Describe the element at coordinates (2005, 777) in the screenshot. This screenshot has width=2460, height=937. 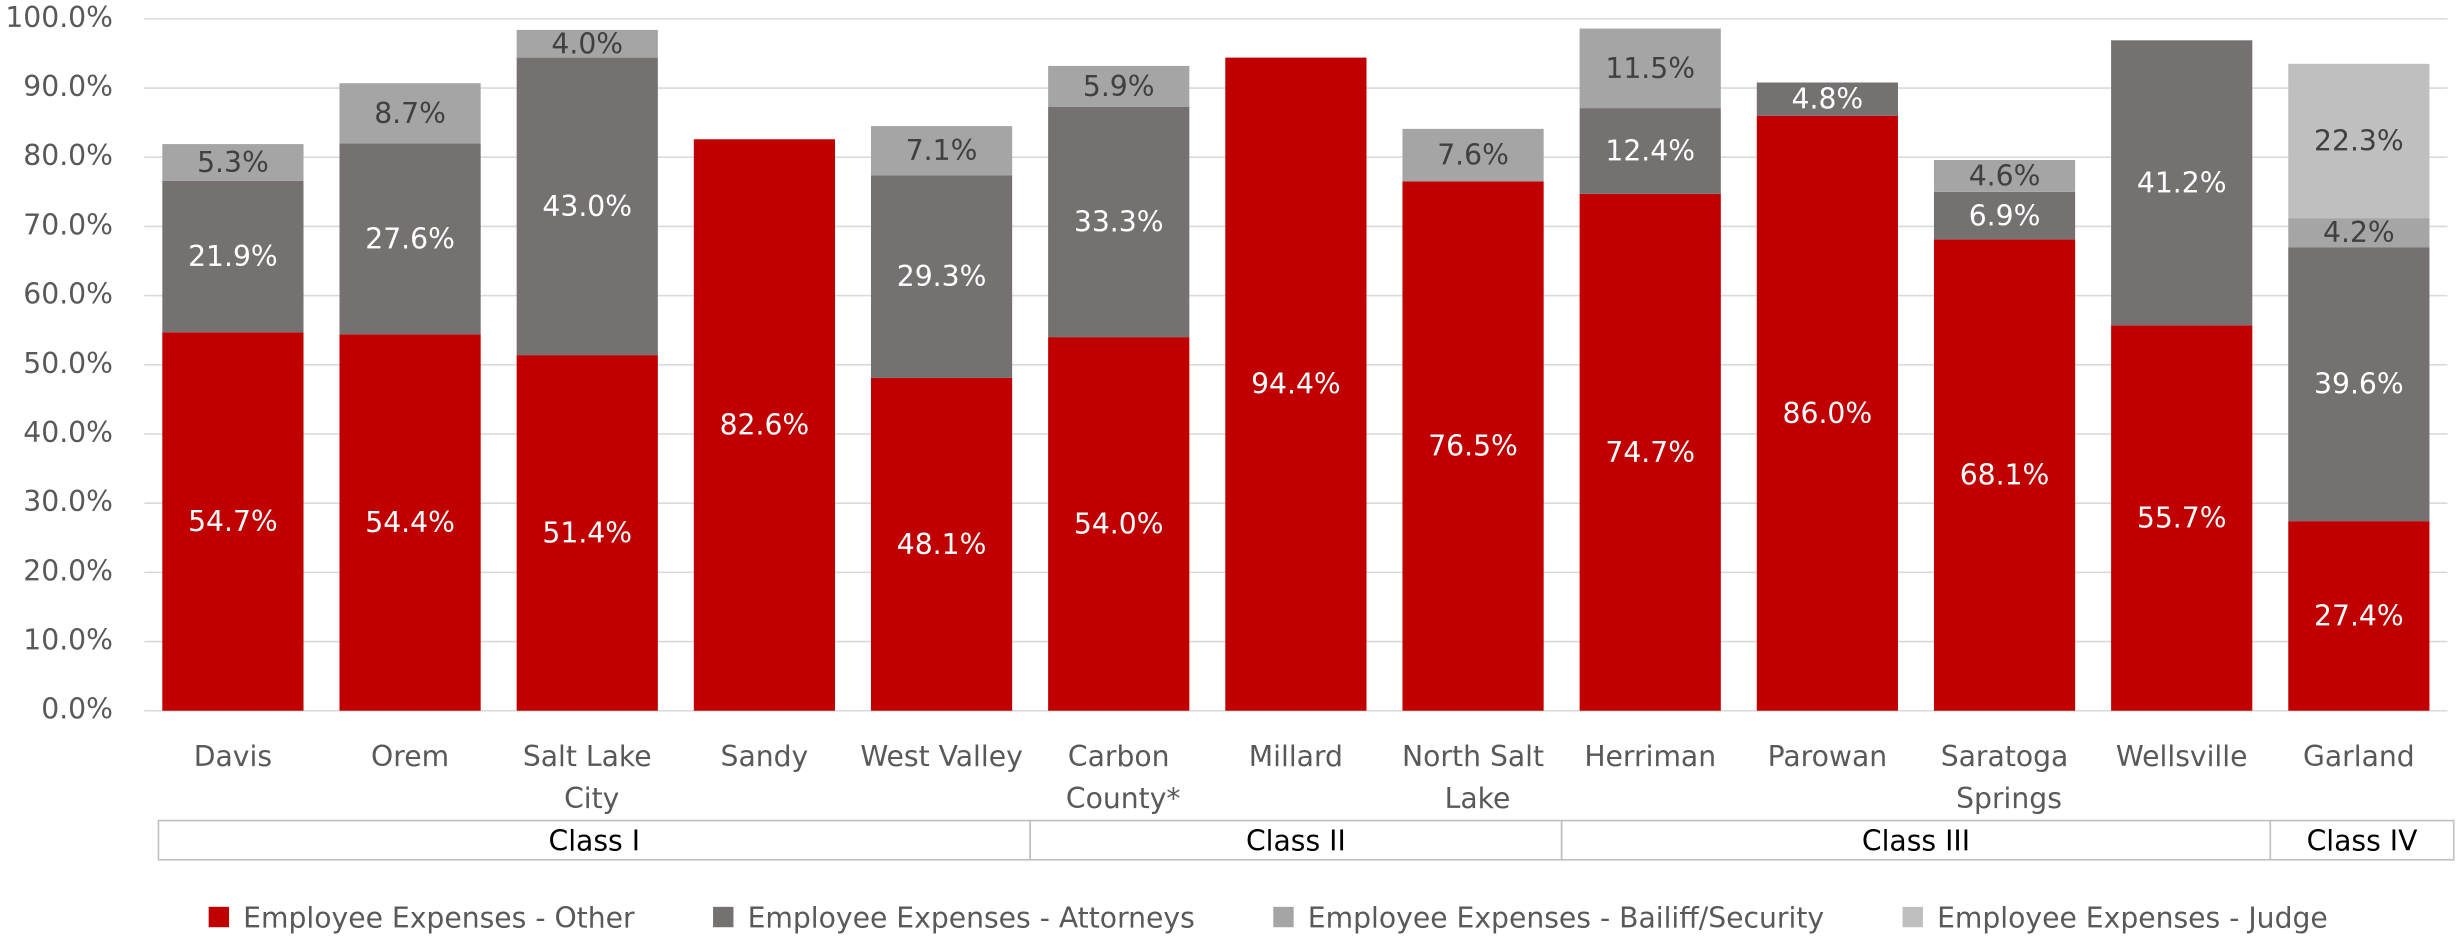
I see `x-tick-label: Saratoga Springs` at that location.